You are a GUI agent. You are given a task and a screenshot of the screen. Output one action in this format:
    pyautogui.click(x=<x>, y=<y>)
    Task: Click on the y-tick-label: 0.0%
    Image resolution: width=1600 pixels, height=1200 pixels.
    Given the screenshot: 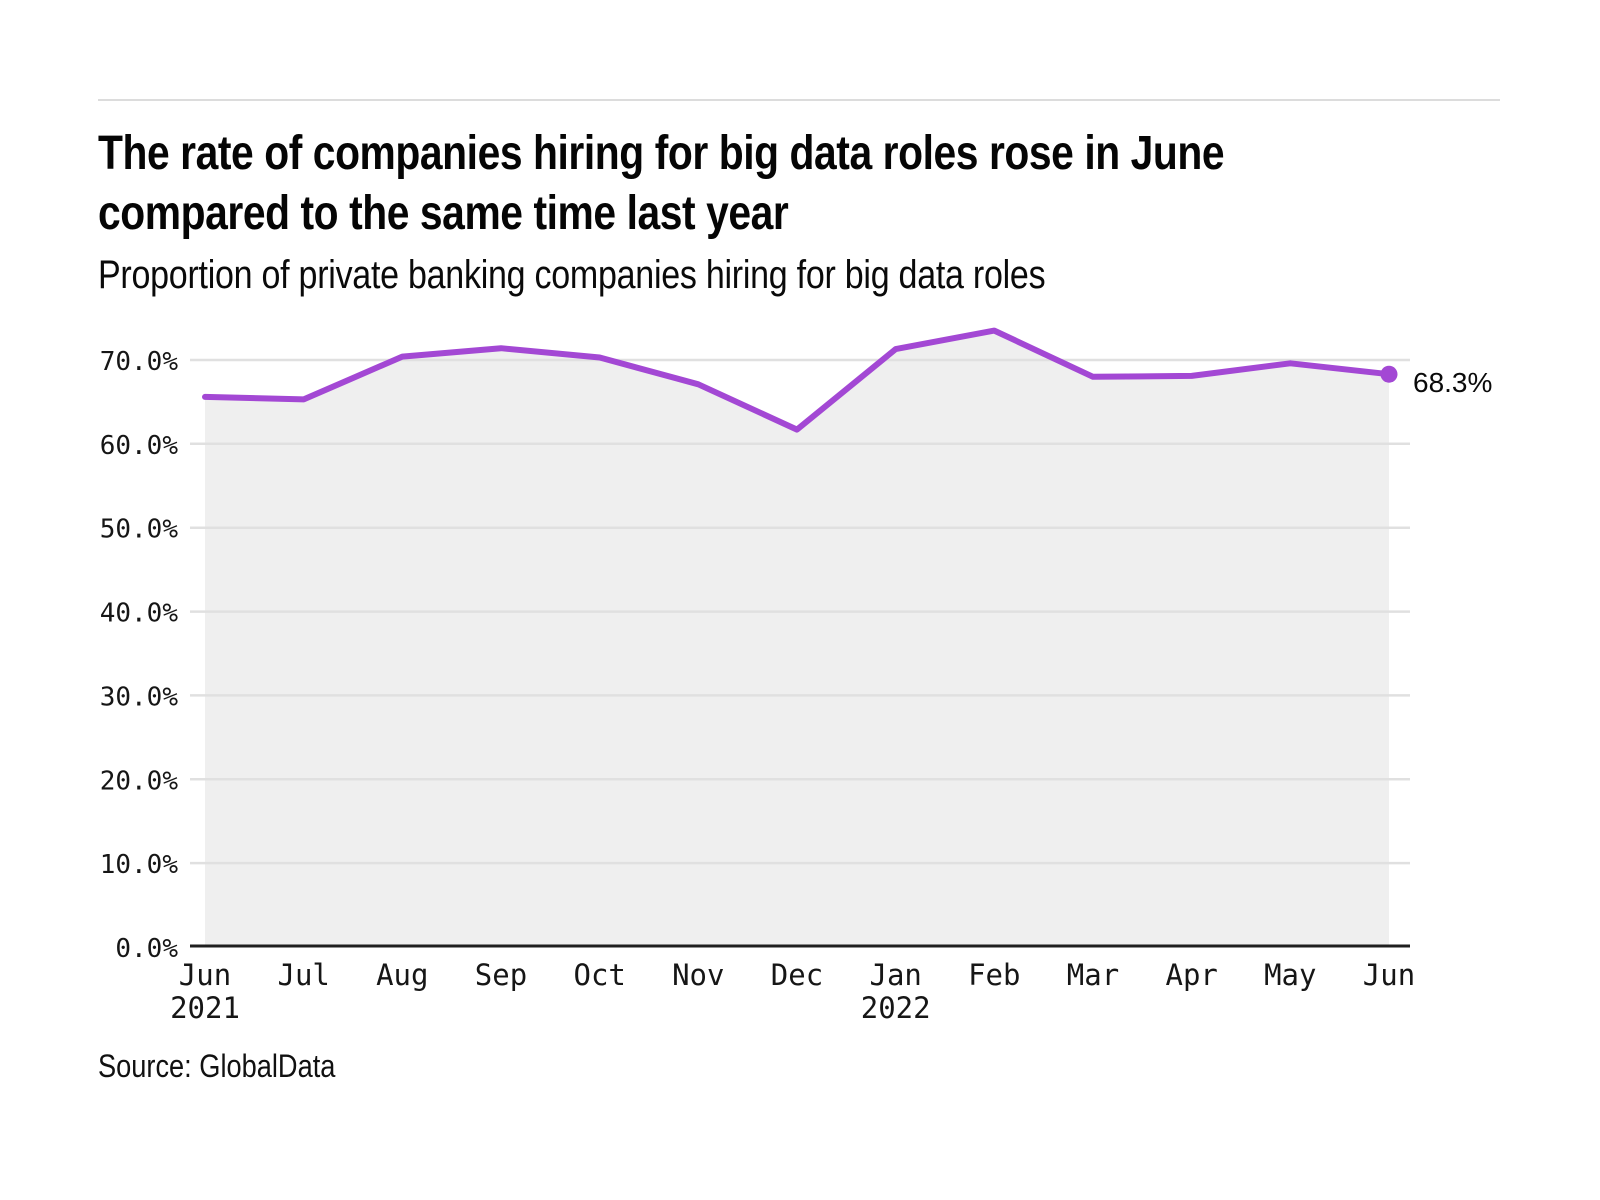 What is the action you would take?
    pyautogui.click(x=146, y=949)
    